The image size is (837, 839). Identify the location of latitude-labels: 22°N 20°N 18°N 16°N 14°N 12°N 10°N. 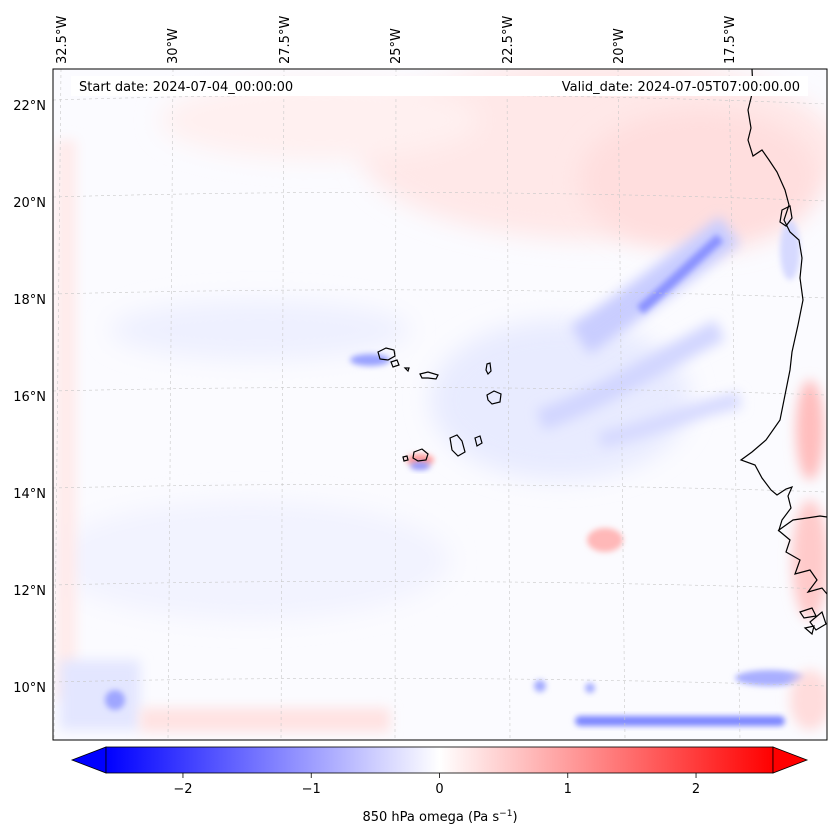
(29, 397).